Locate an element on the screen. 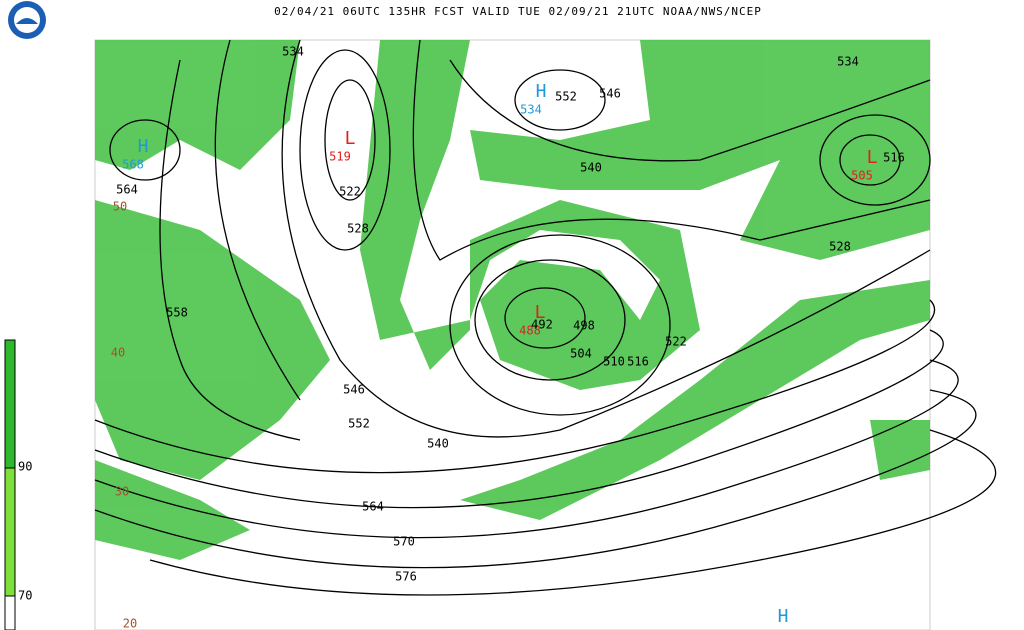 This screenshot has width=1024, height=630. contour-label: 558 is located at coordinates (177, 313).